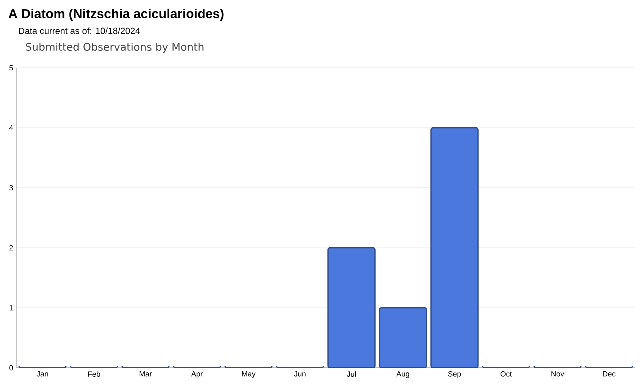 This screenshot has width=640, height=390. I want to click on chart-title: A Diatom (Nitzschia acicularioides), so click(116, 15).